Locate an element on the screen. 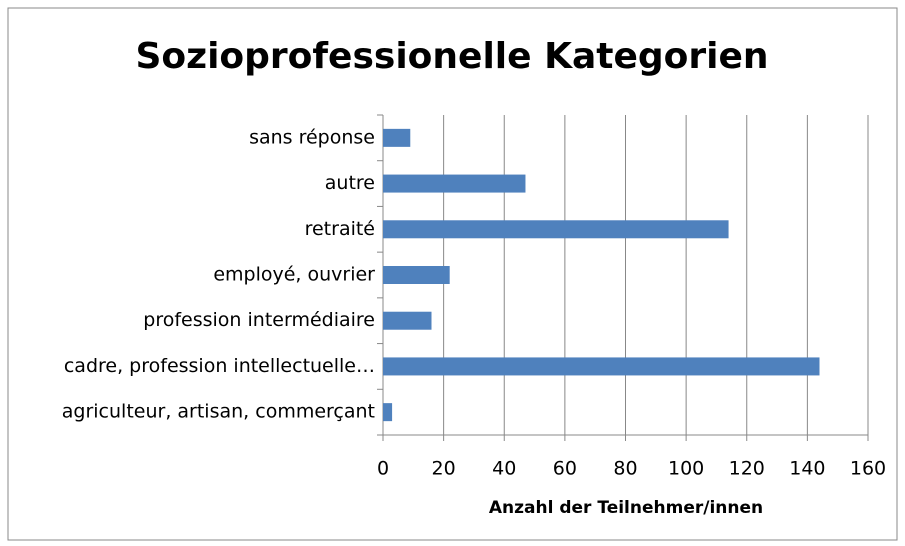 The image size is (905, 546). x-tick-label: 20 is located at coordinates (444, 469).